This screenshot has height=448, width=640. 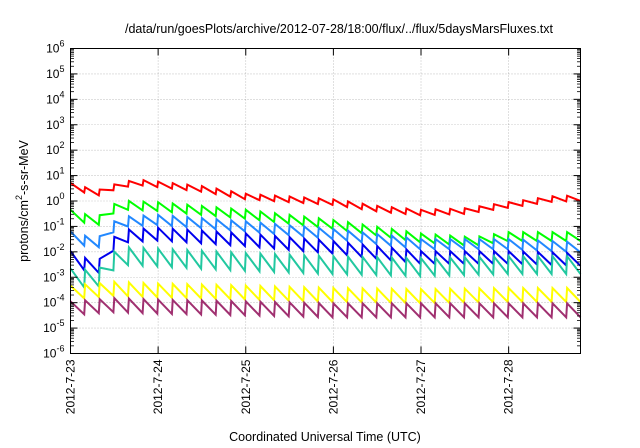 What do you see at coordinates (325, 437) in the screenshot?
I see `x-axis-label: Coordinated Universal Time (UTC)` at bounding box center [325, 437].